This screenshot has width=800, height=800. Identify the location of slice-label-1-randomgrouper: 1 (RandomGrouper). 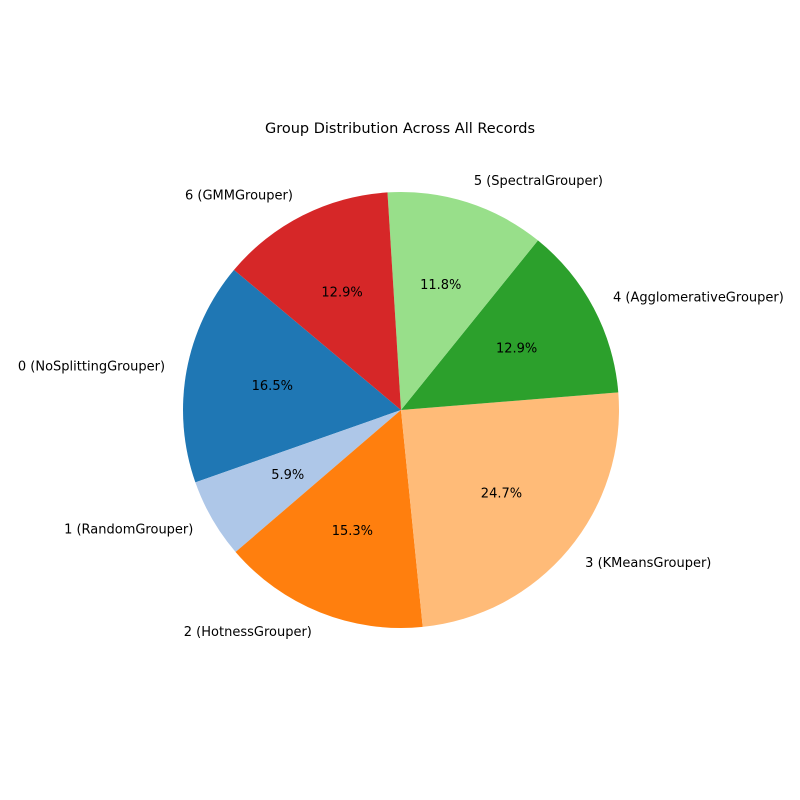
(128, 529).